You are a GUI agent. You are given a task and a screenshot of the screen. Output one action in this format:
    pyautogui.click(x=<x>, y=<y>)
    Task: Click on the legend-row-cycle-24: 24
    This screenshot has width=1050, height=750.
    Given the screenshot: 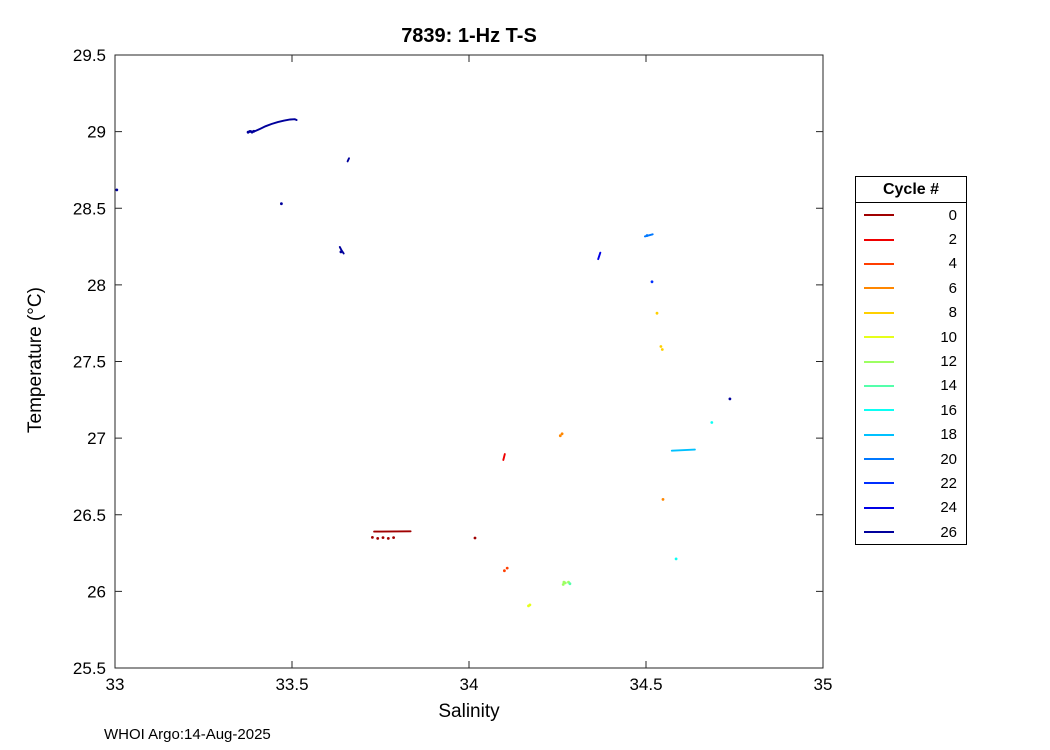 What is the action you would take?
    pyautogui.click(x=911, y=508)
    